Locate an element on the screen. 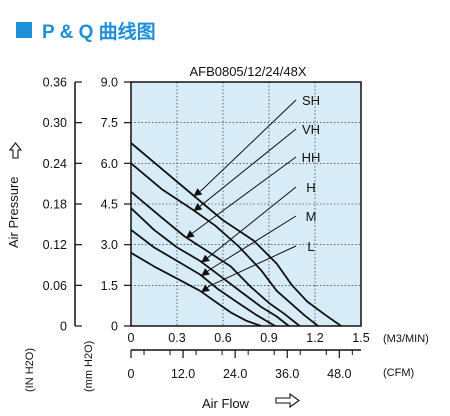 The width and height of the screenshot is (450, 416). x-secondary-tick-label: 24.0 is located at coordinates (235, 374).